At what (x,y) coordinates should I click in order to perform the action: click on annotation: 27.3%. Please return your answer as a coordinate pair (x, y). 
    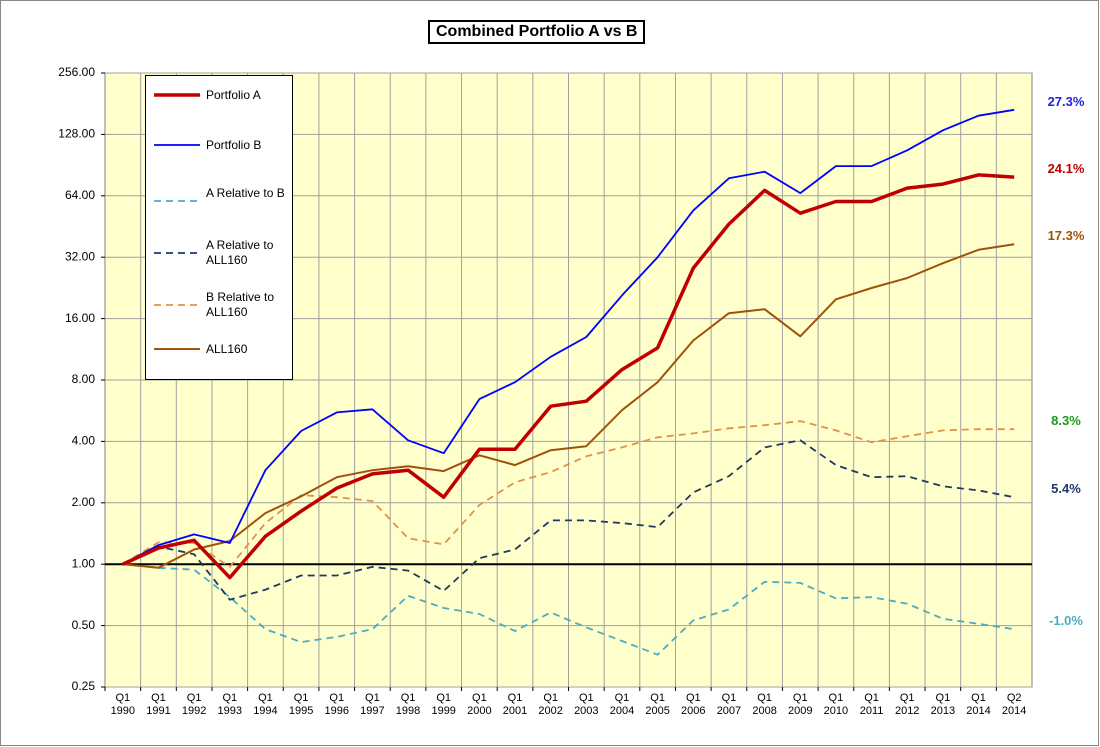
    Looking at the image, I should click on (1066, 101).